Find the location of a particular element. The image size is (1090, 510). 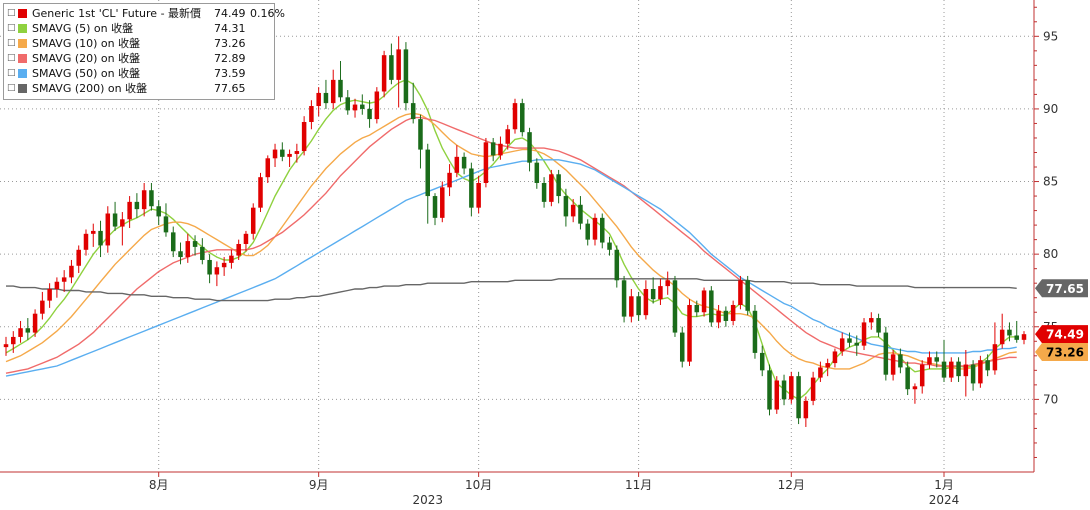

legend-series-name: SMAVG (20) on 收盤 is located at coordinates (86, 58).